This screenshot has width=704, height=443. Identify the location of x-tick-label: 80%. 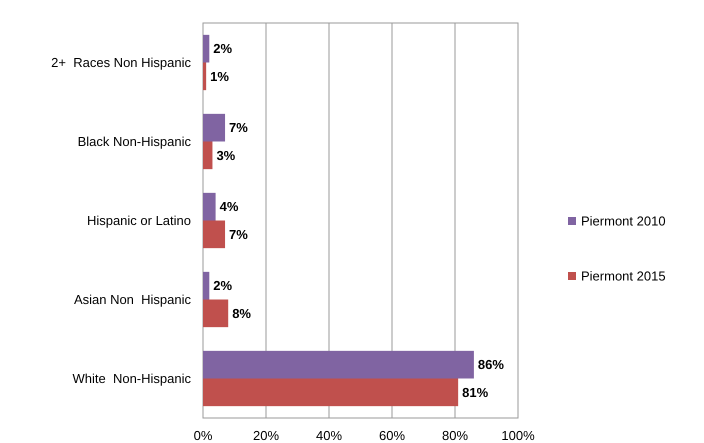
(455, 435).